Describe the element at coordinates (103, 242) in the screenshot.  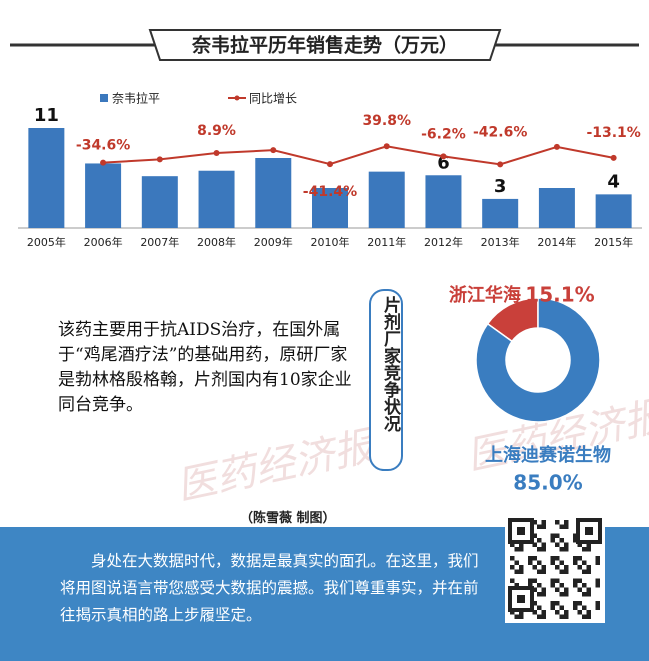
I see `x-tick-label: 2006年` at that location.